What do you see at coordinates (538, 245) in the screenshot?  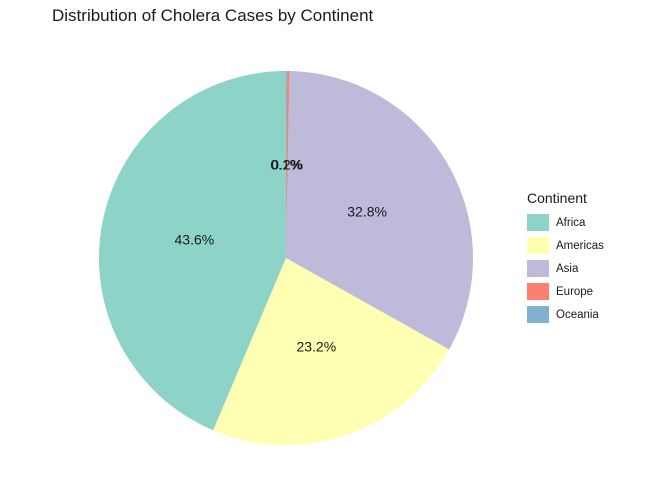 I see `legend-swatch-americas` at bounding box center [538, 245].